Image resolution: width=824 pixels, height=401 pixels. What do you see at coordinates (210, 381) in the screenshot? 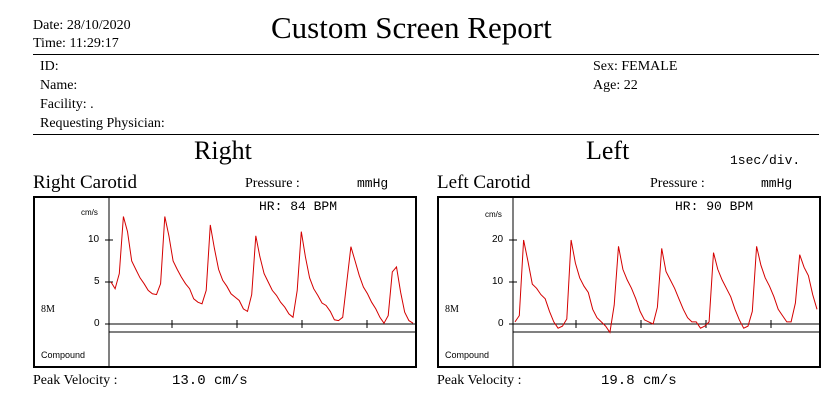
I see `right-peak-velocity-value: 13.0 cm/s` at bounding box center [210, 381].